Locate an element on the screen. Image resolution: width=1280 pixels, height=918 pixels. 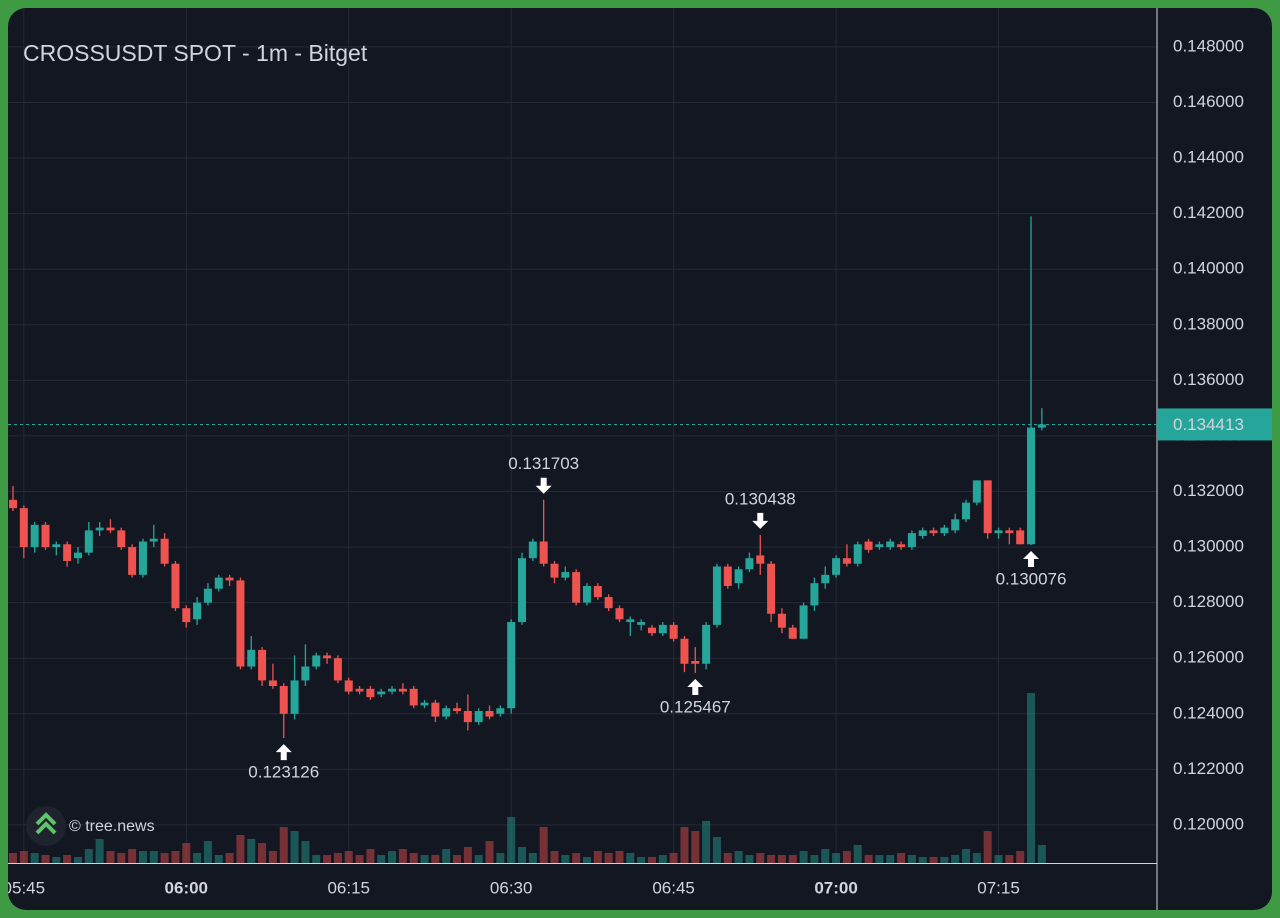
y-tick-label: 0.138000 is located at coordinates (1208, 323).